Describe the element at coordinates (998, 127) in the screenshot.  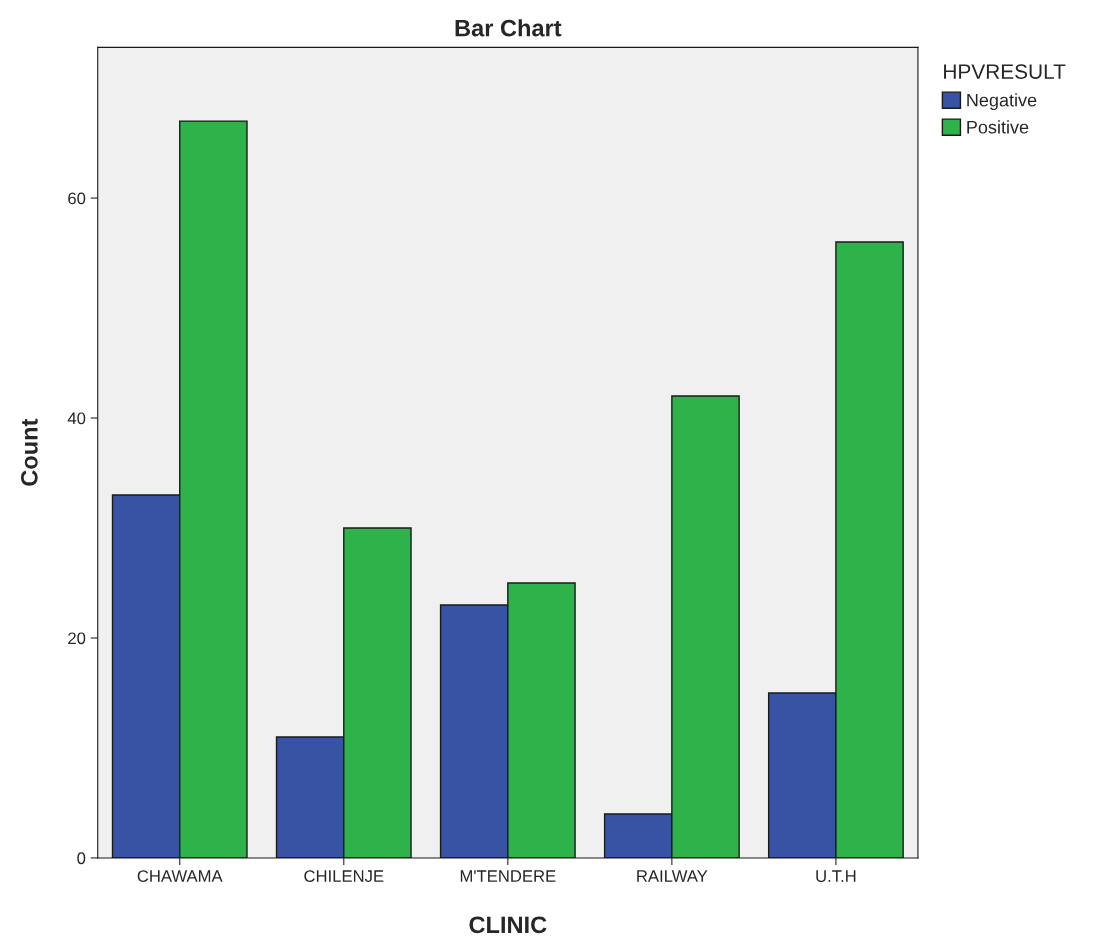
I see `legend-label: Positive` at that location.